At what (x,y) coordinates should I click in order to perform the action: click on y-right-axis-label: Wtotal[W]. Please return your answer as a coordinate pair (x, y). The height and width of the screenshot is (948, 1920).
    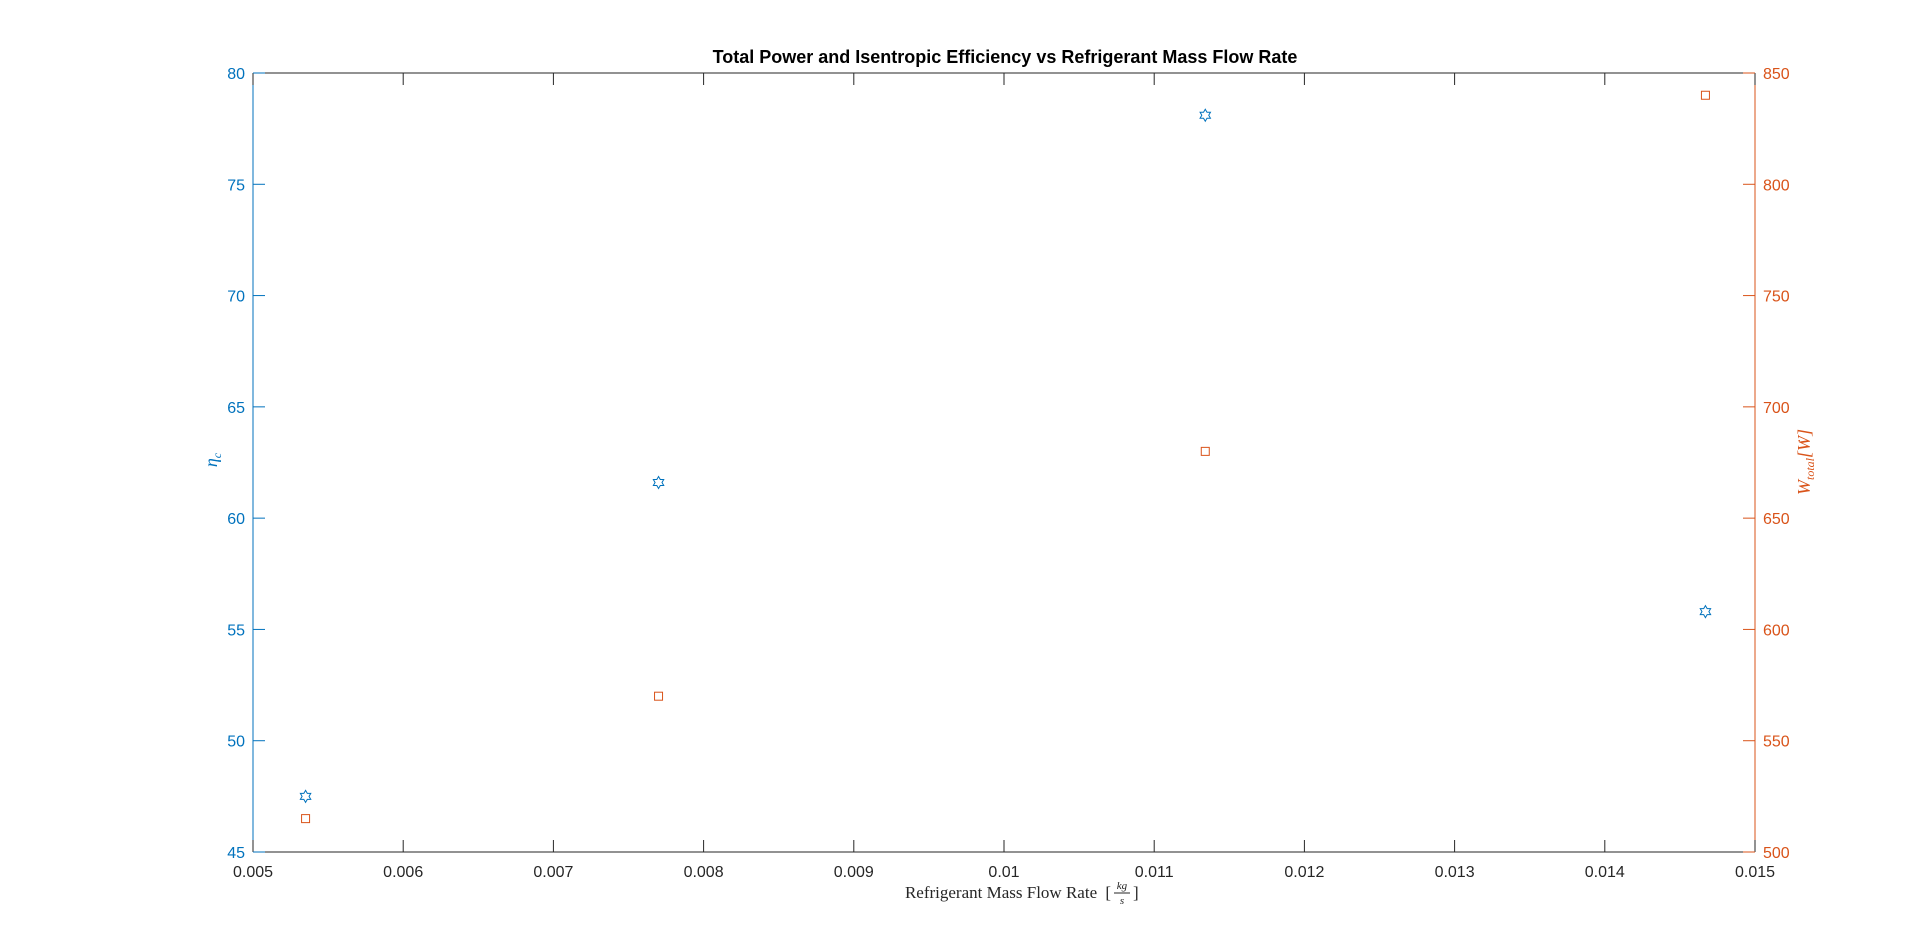
    Looking at the image, I should click on (1805, 462).